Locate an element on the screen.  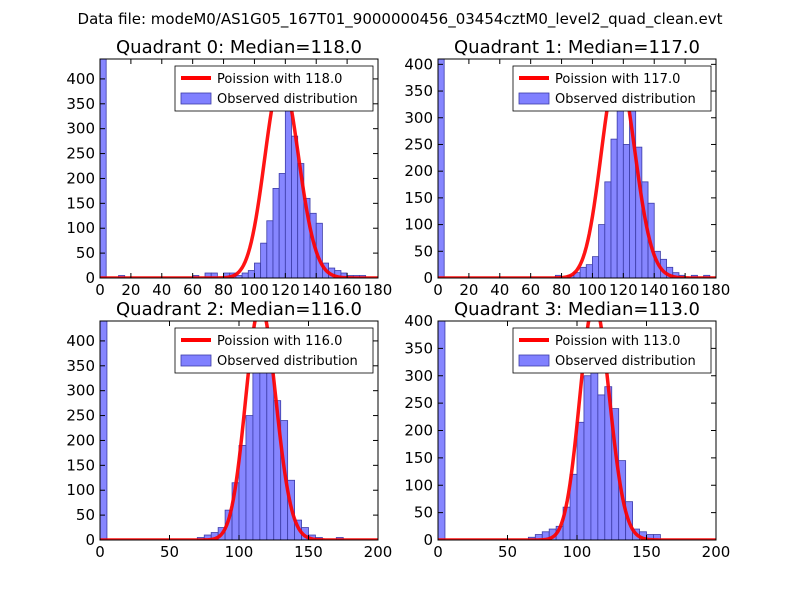
histogram-bars is located at coordinates (574, 168).